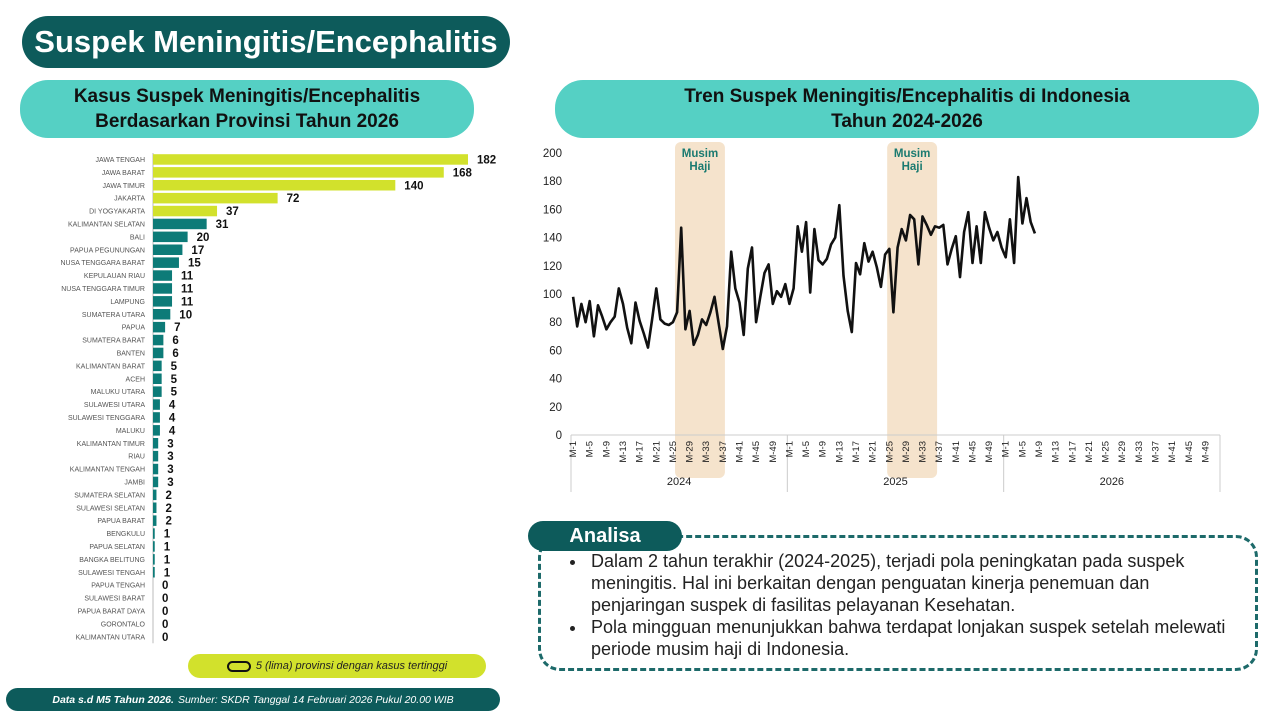 This screenshot has width=1280, height=720. Describe the element at coordinates (177, 328) in the screenshot. I see `bar-value-label: 7` at that location.